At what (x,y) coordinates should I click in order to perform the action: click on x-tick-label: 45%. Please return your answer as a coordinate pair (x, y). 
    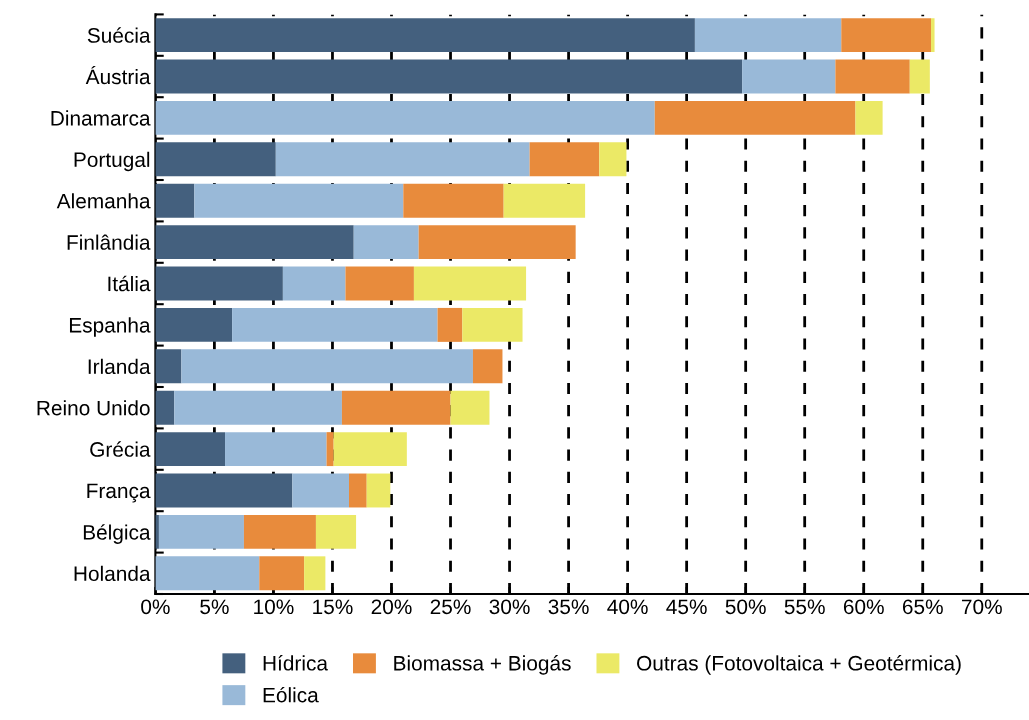
    Looking at the image, I should click on (686, 607).